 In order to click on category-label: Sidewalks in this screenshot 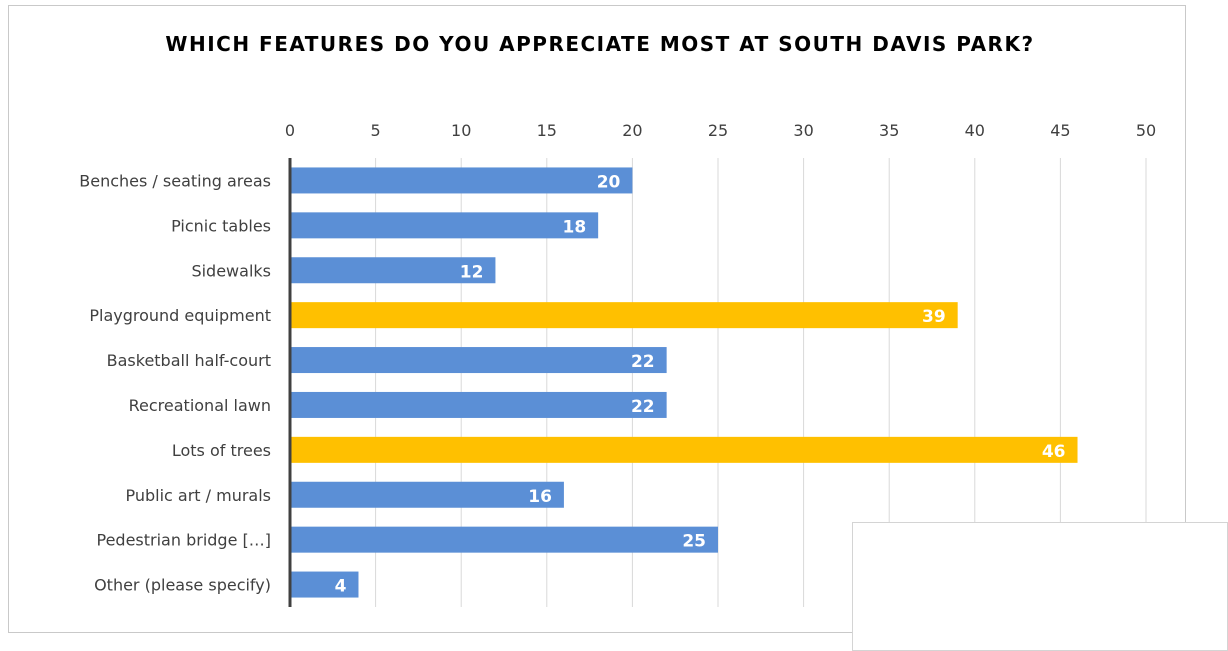, I will do `click(231, 270)`.